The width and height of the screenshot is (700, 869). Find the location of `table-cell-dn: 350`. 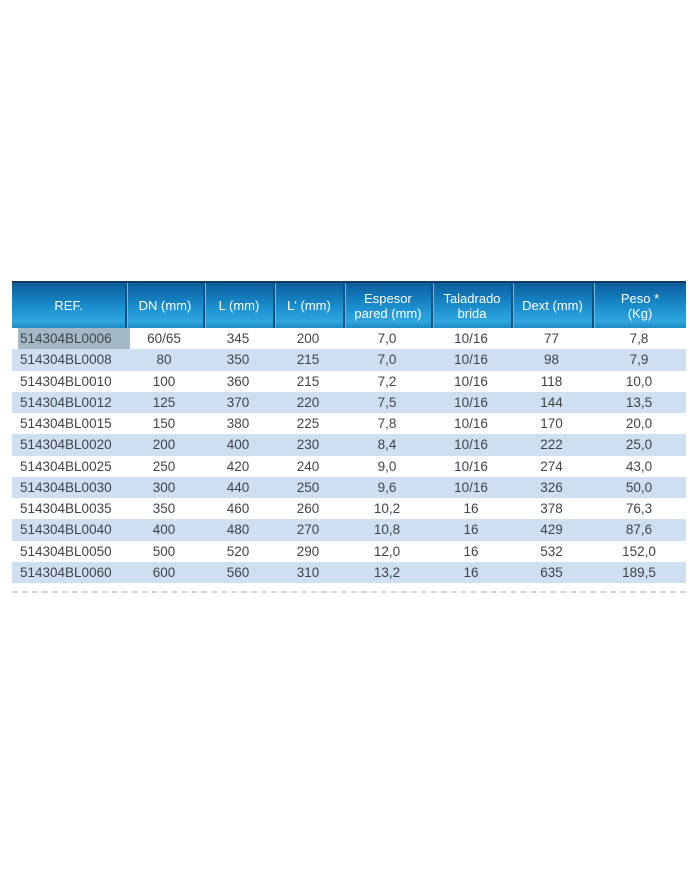

table-cell-dn: 350 is located at coordinates (164, 509).